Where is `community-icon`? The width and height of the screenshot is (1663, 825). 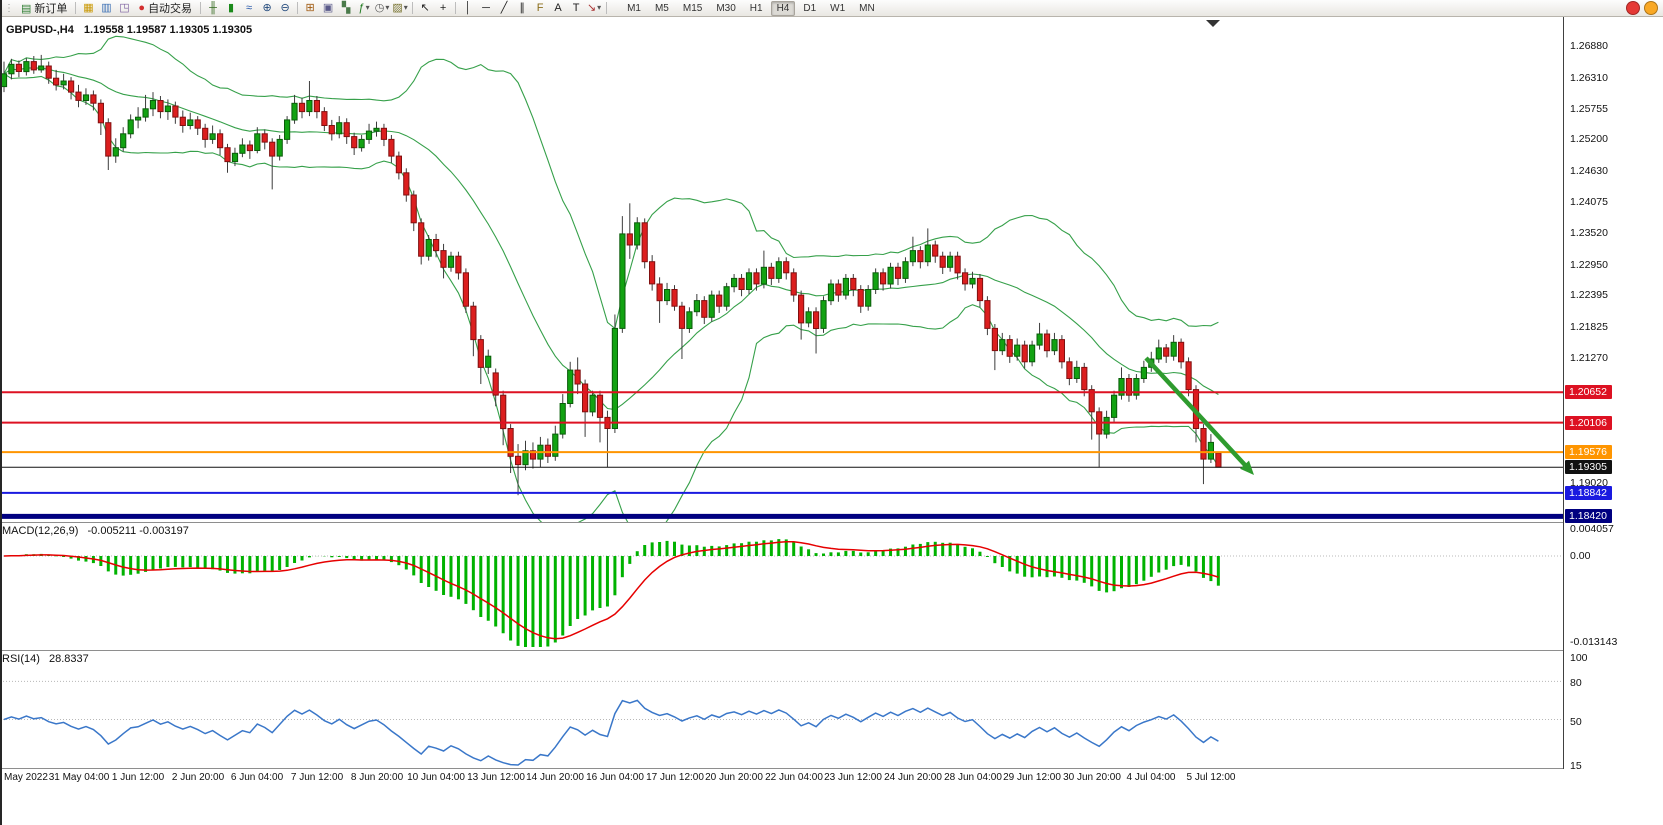 community-icon is located at coordinates (1633, 8).